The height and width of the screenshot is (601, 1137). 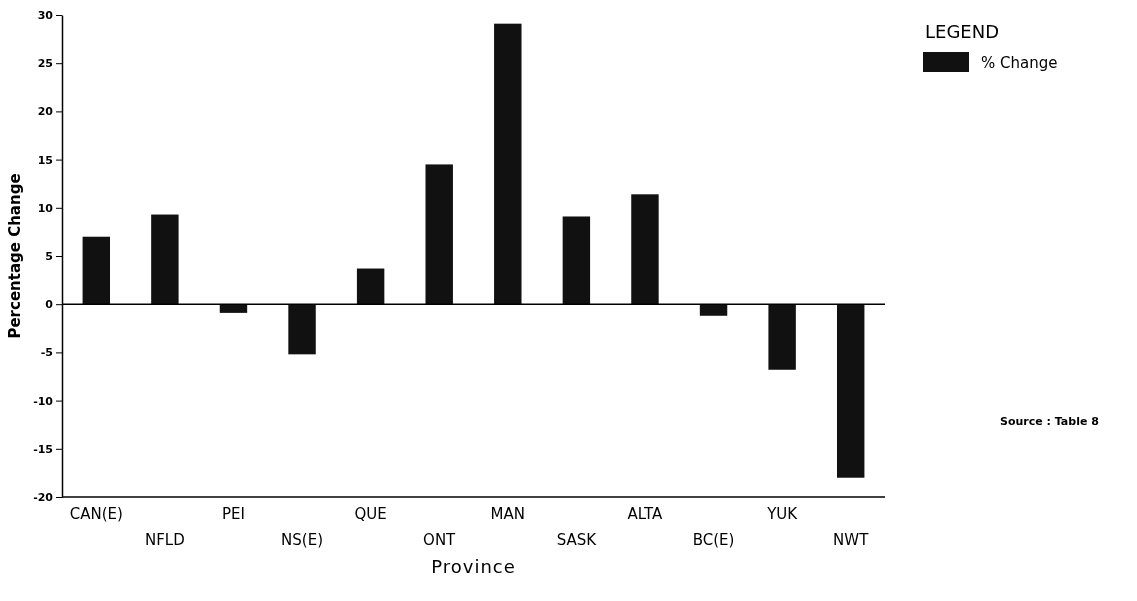 I want to click on y-tick-label: -15, so click(x=43, y=449).